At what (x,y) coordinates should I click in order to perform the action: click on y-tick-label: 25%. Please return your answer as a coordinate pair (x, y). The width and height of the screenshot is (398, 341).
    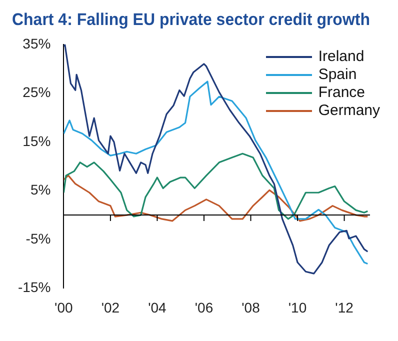
    Looking at the image, I should click on (36, 92).